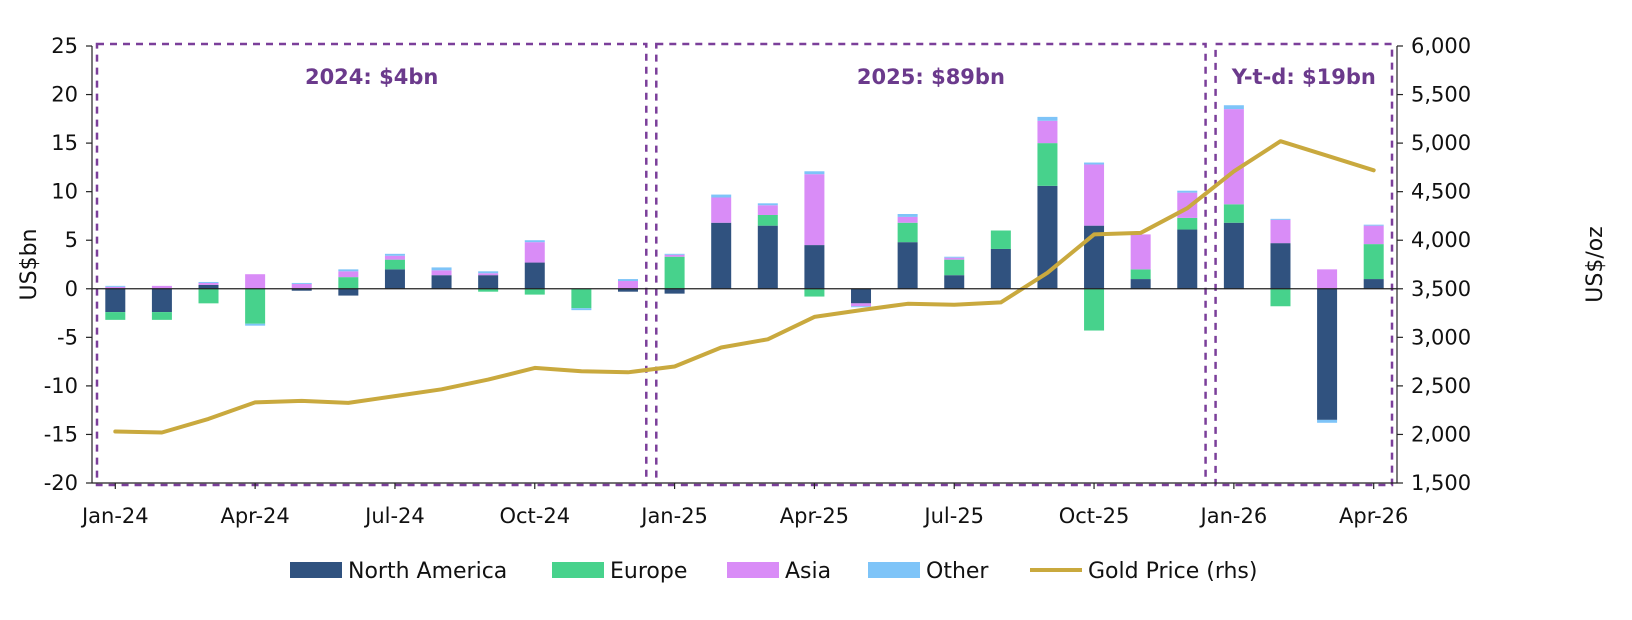  What do you see at coordinates (71, 240) in the screenshot?
I see `y-left-tick-label: 5` at bounding box center [71, 240].